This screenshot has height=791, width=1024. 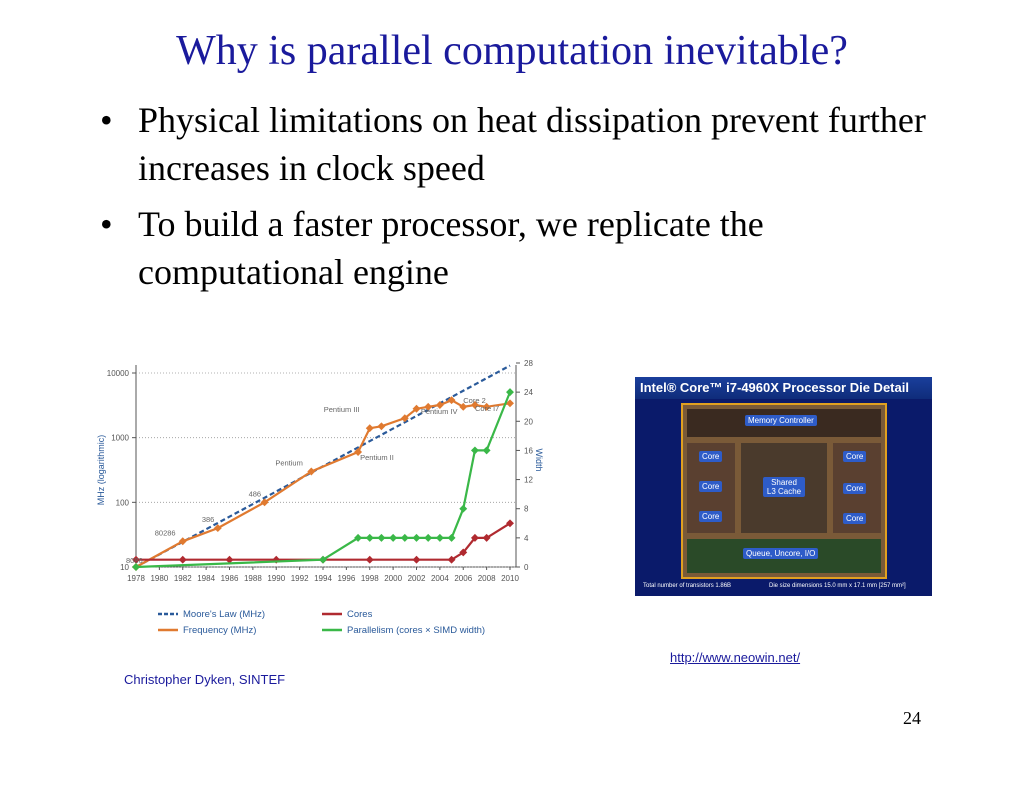 I want to click on y2-tick-label: 0, so click(x=526, y=567).